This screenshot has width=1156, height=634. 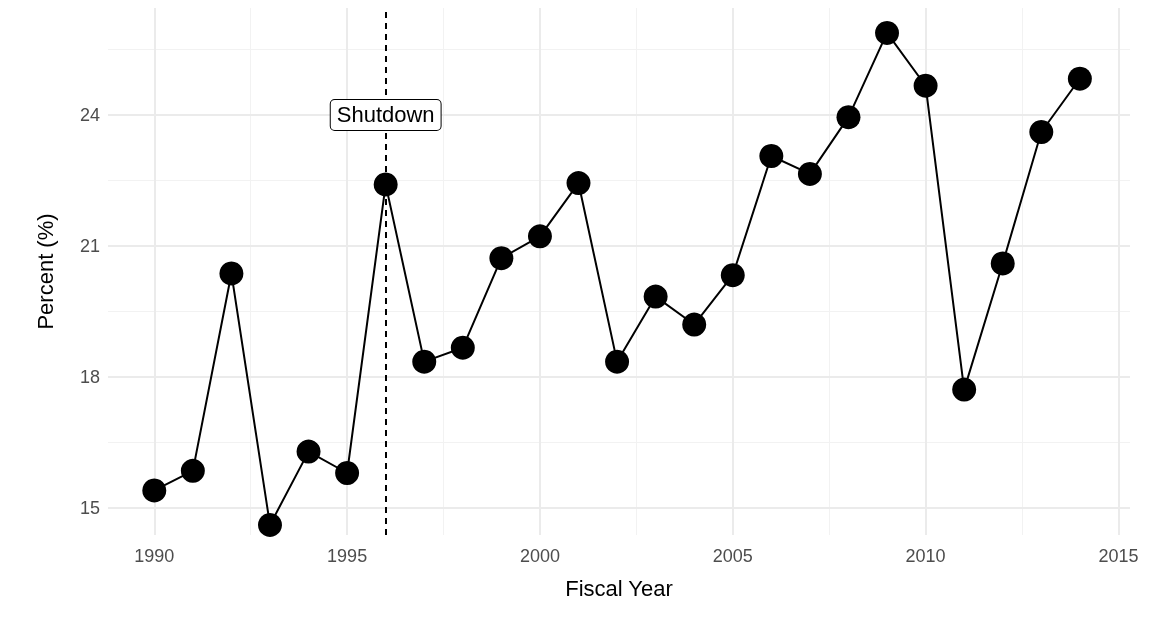 What do you see at coordinates (89, 507) in the screenshot?
I see `y-tick-label: 15` at bounding box center [89, 507].